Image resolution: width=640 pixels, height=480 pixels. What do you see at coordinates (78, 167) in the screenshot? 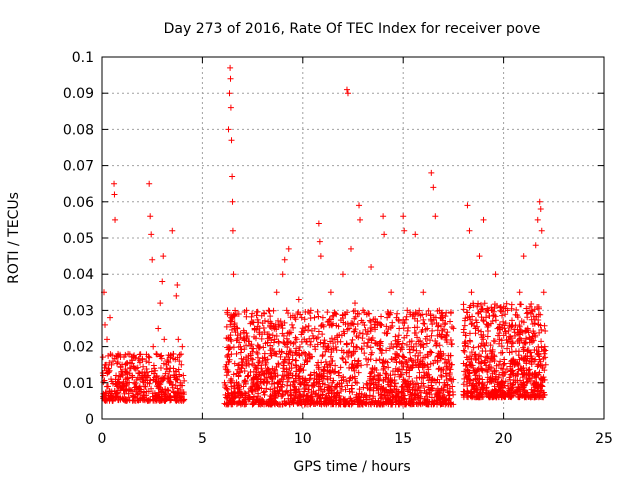
I see `y-tick-label: 0.07` at bounding box center [78, 167].